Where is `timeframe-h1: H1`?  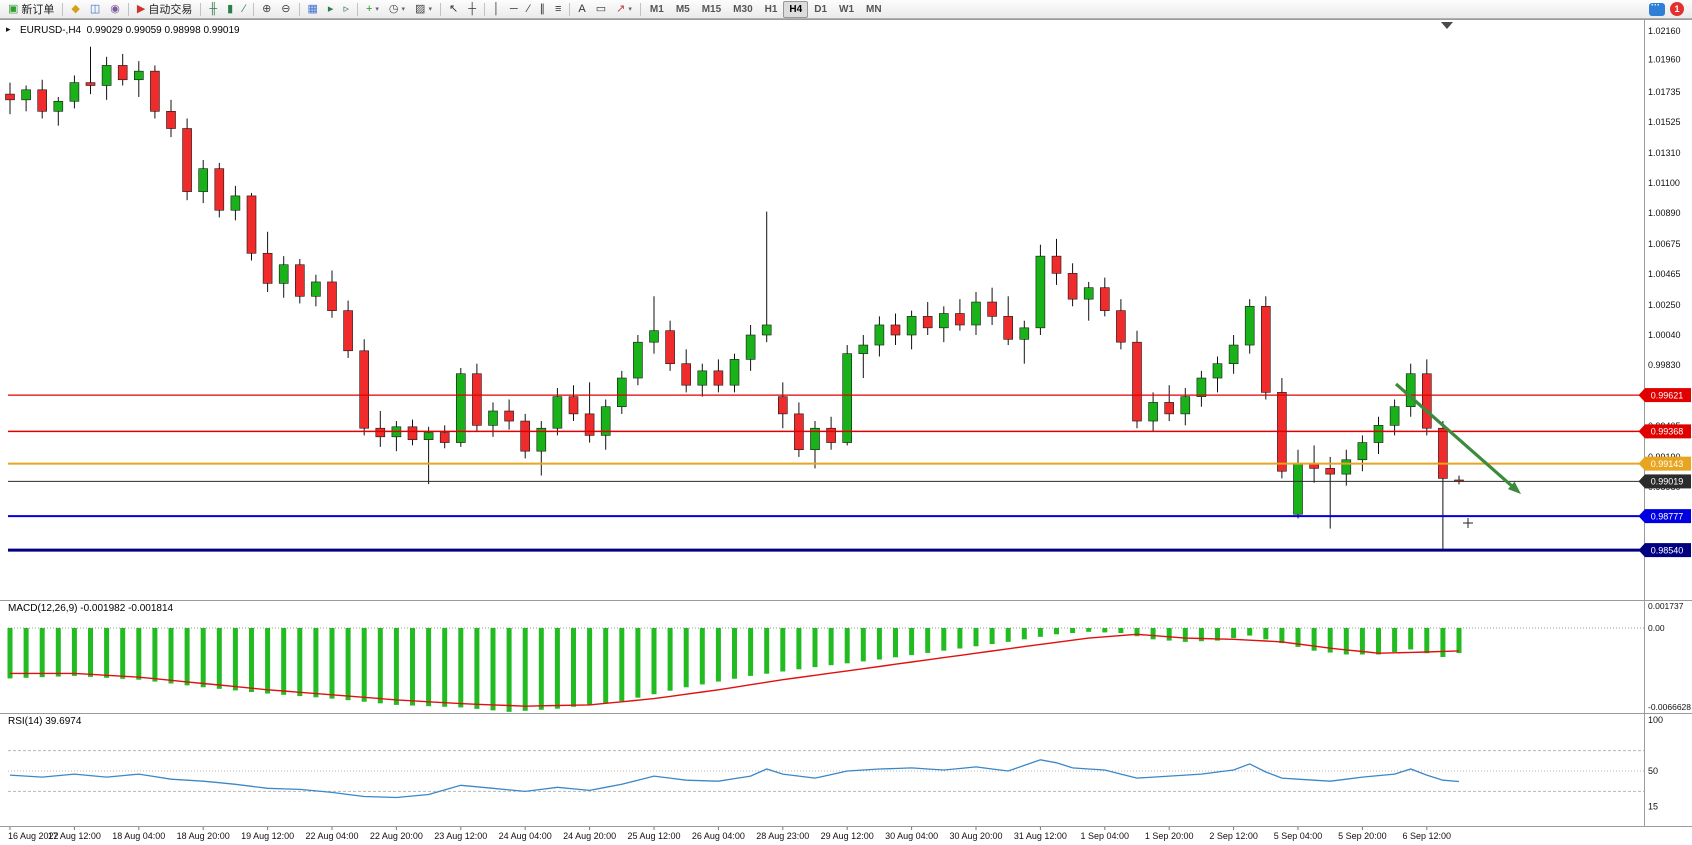 timeframe-h1: H1 is located at coordinates (771, 9).